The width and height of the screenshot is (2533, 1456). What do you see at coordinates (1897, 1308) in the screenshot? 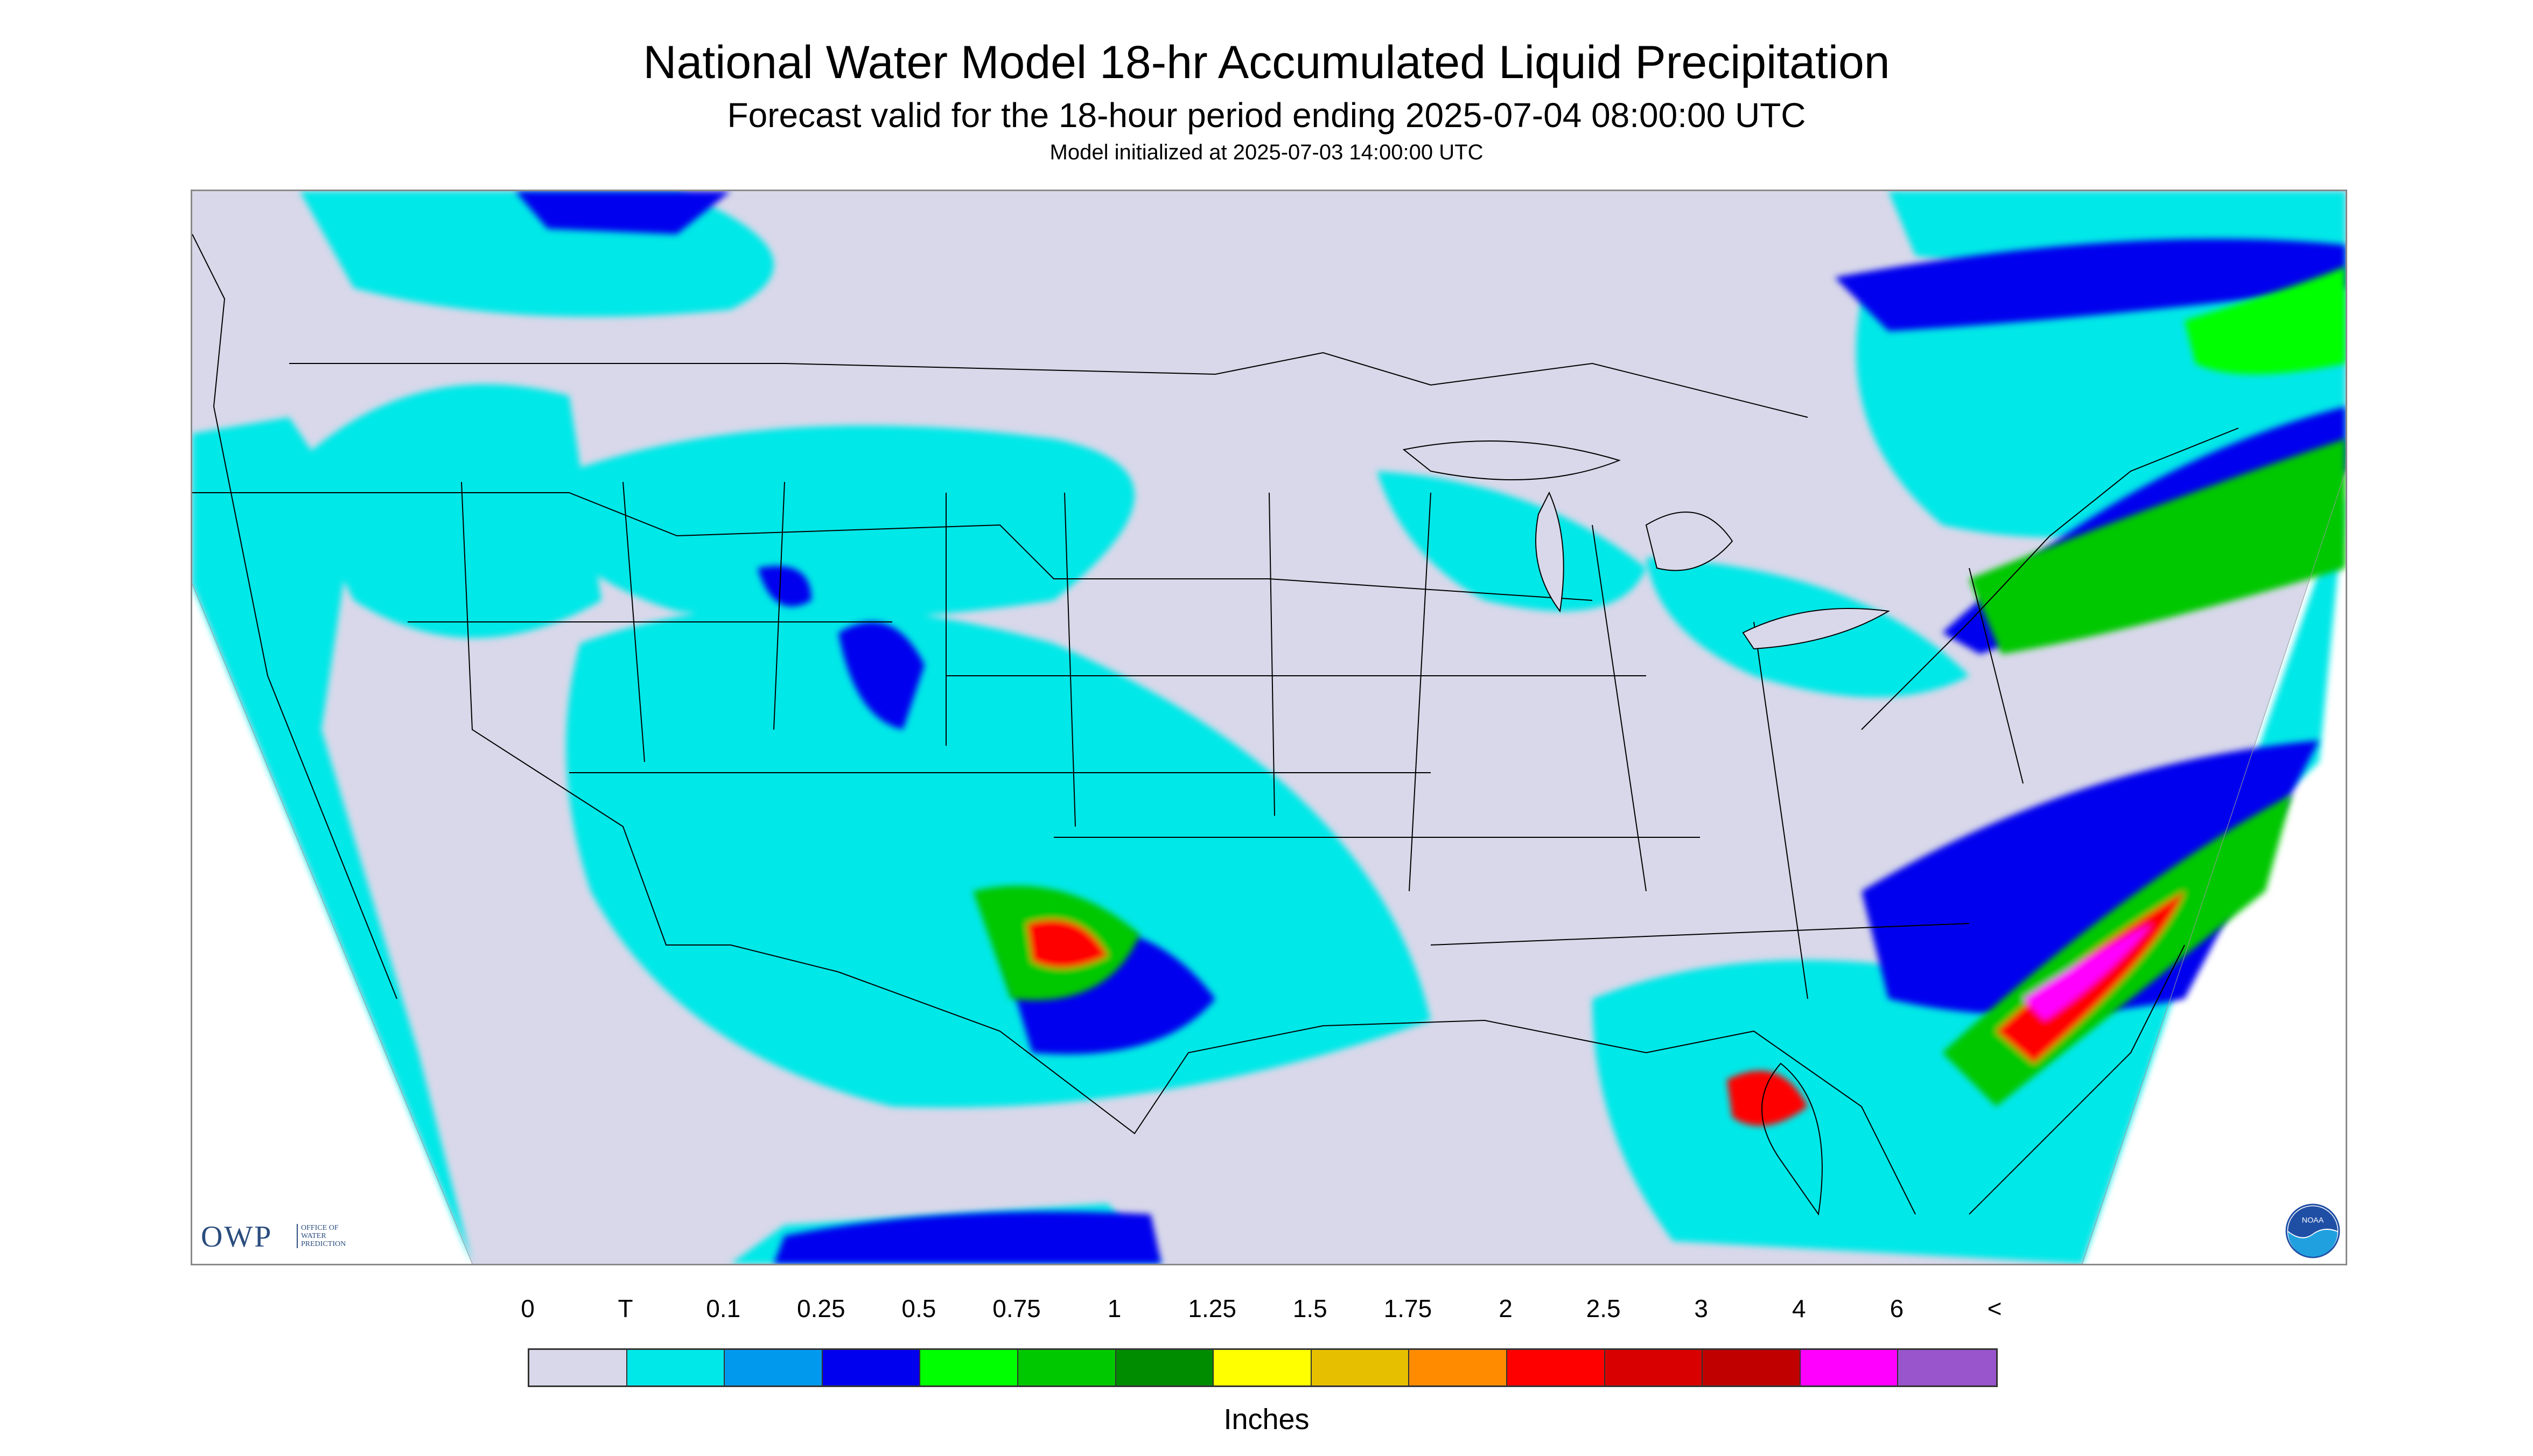
I see `colorbar-tick-label: 6` at bounding box center [1897, 1308].